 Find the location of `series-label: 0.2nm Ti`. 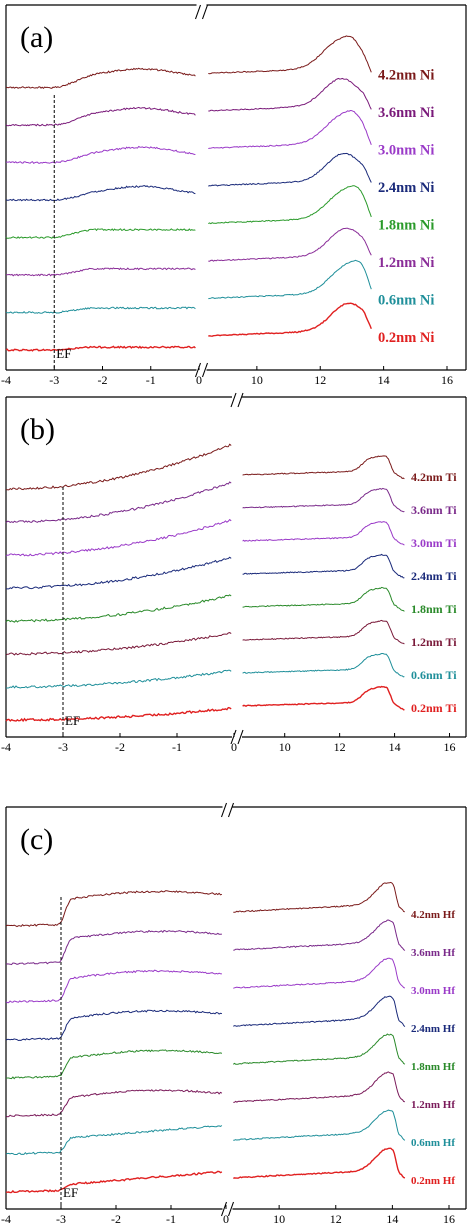

series-label: 0.2nm Ti is located at coordinates (434, 708).